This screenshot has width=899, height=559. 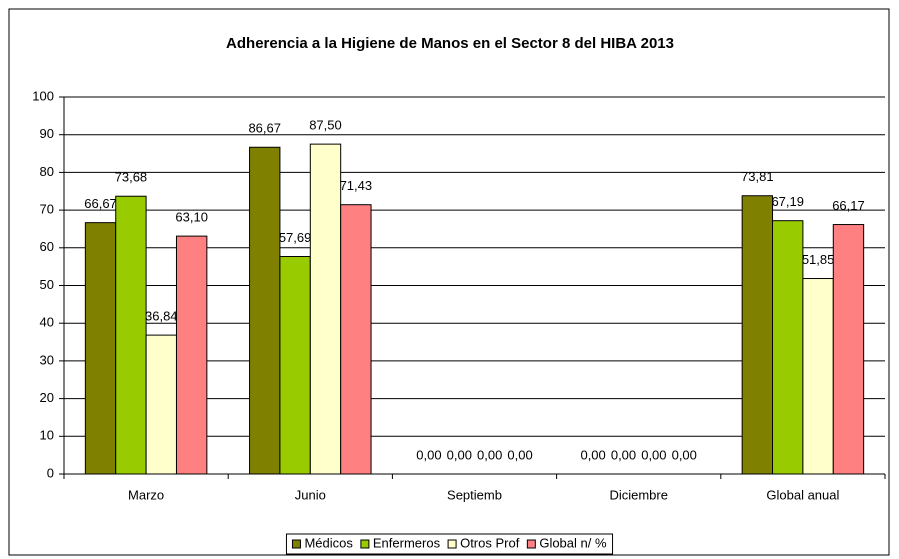 What do you see at coordinates (47, 284) in the screenshot?
I see `y-tick-label: 50` at bounding box center [47, 284].